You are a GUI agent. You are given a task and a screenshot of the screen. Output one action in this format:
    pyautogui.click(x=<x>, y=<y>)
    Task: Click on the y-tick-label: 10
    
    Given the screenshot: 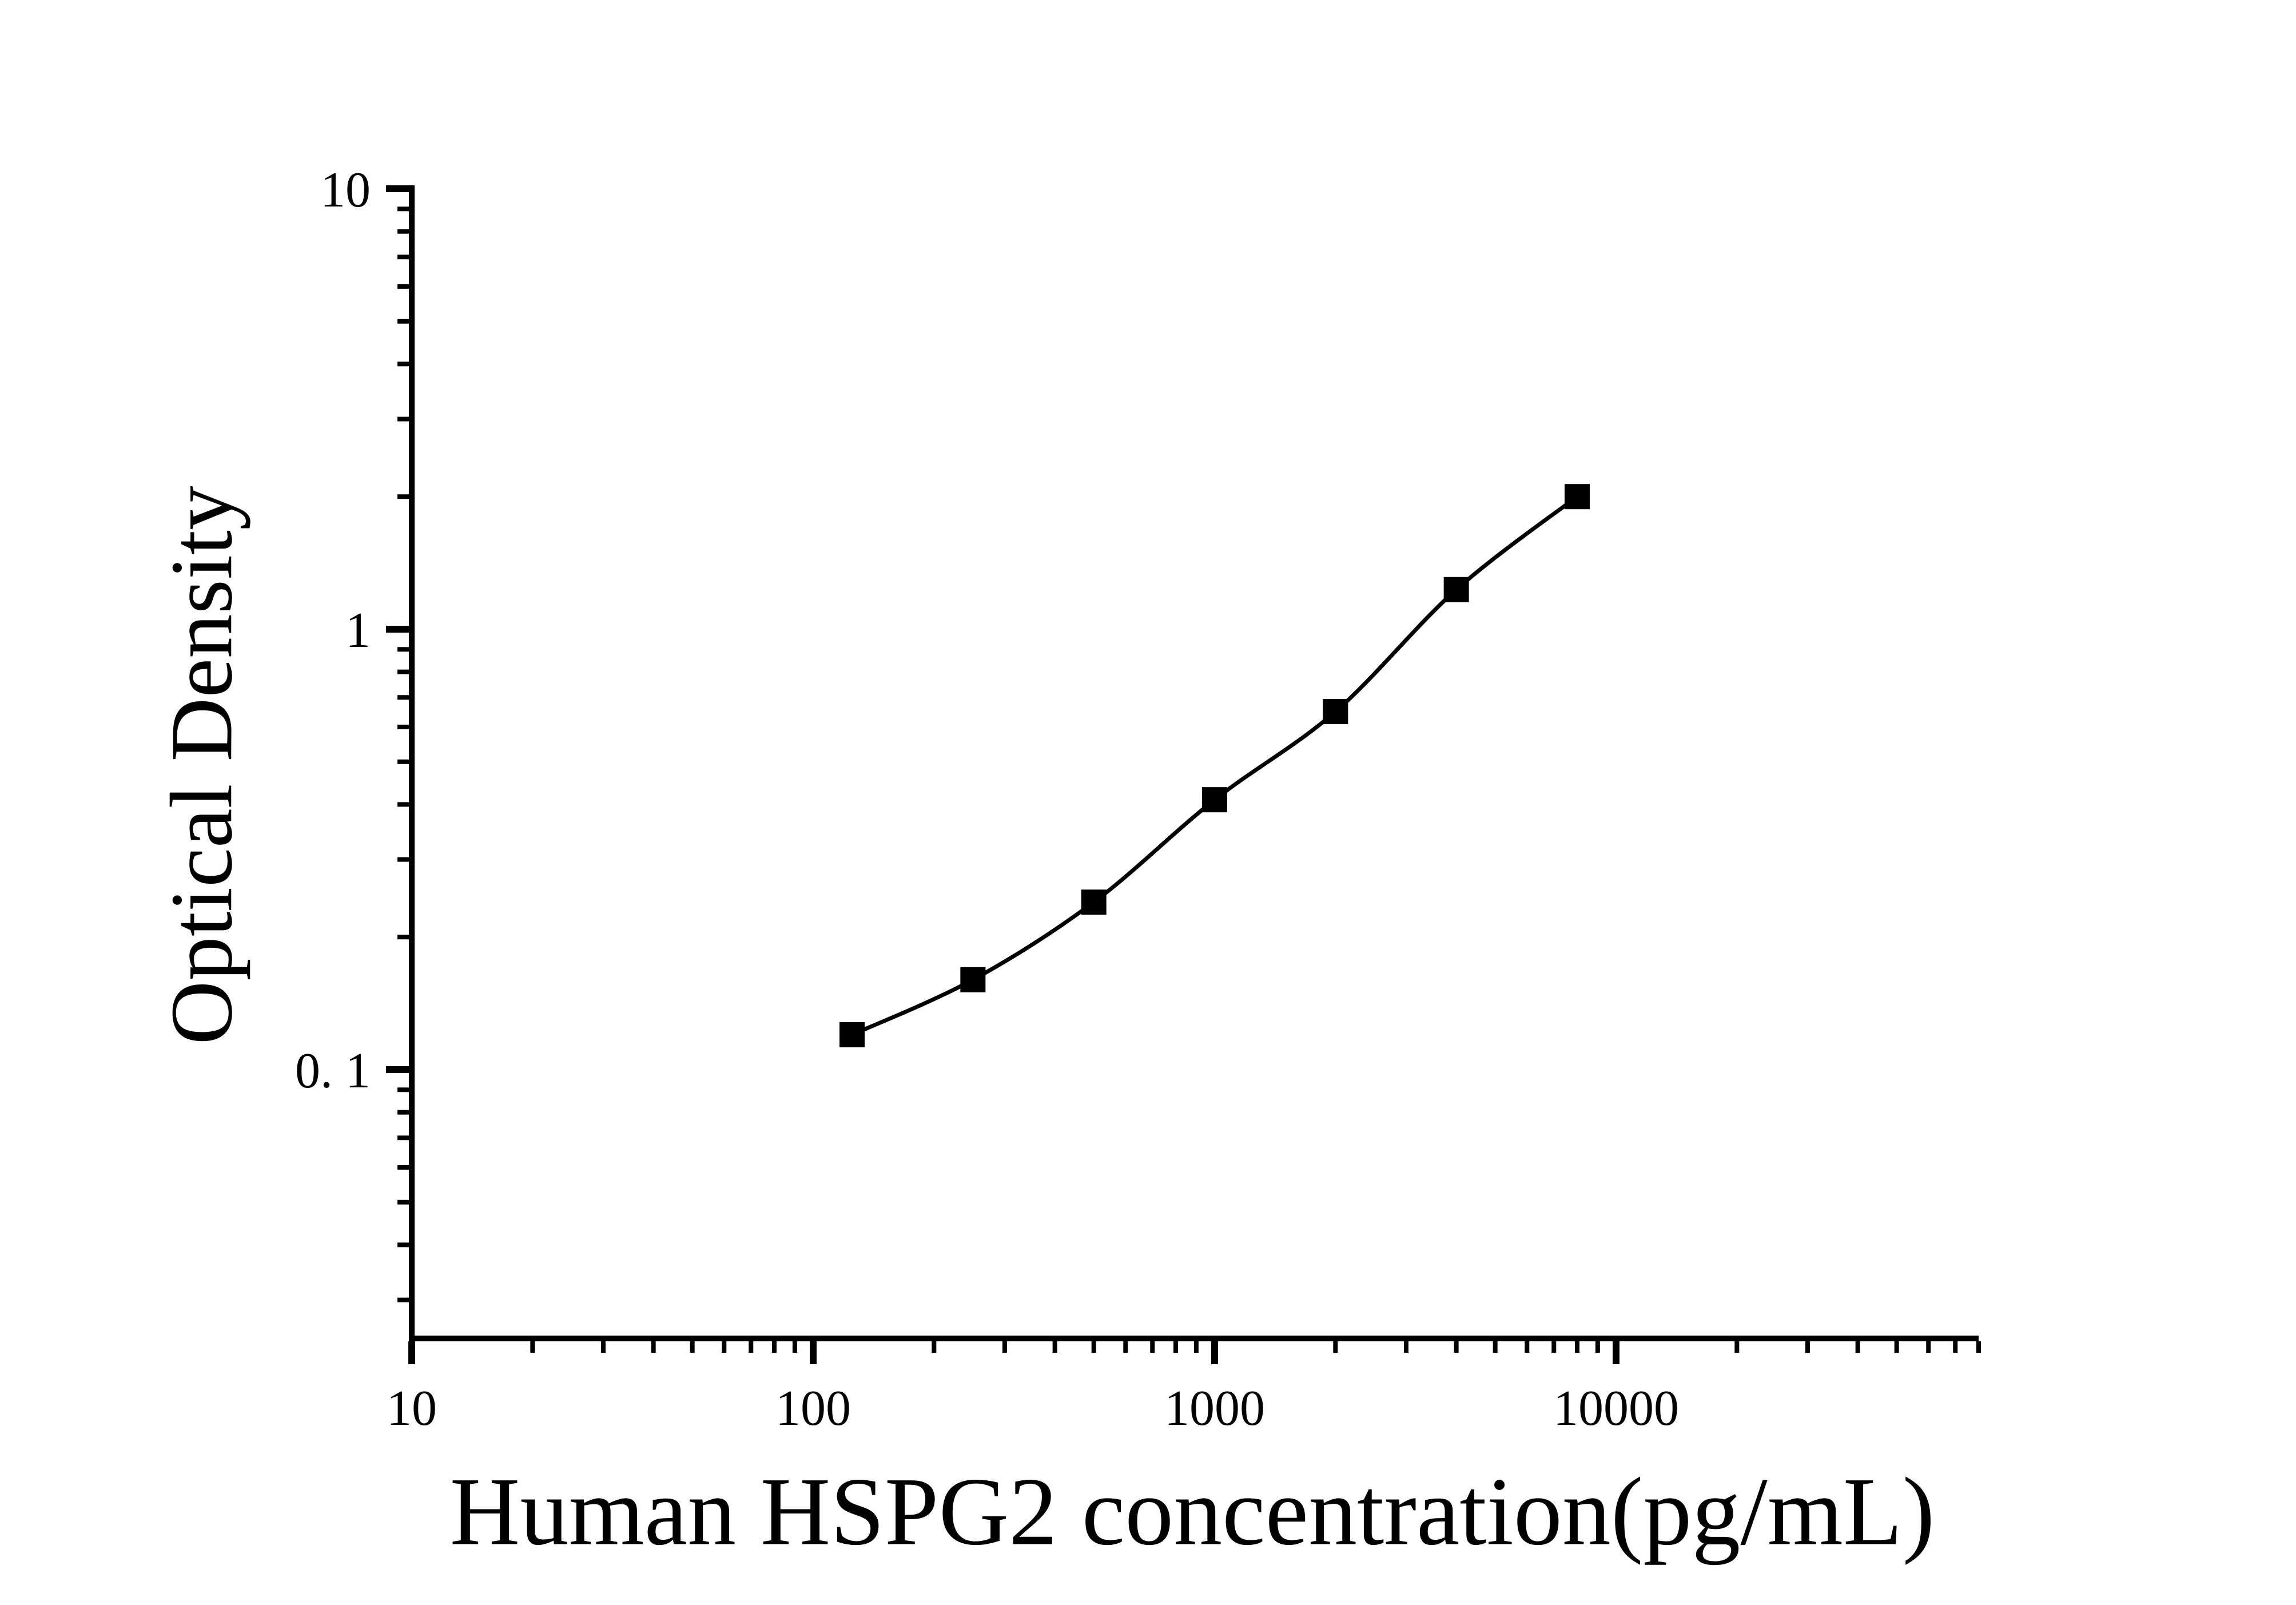 What is the action you would take?
    pyautogui.click(x=345, y=190)
    